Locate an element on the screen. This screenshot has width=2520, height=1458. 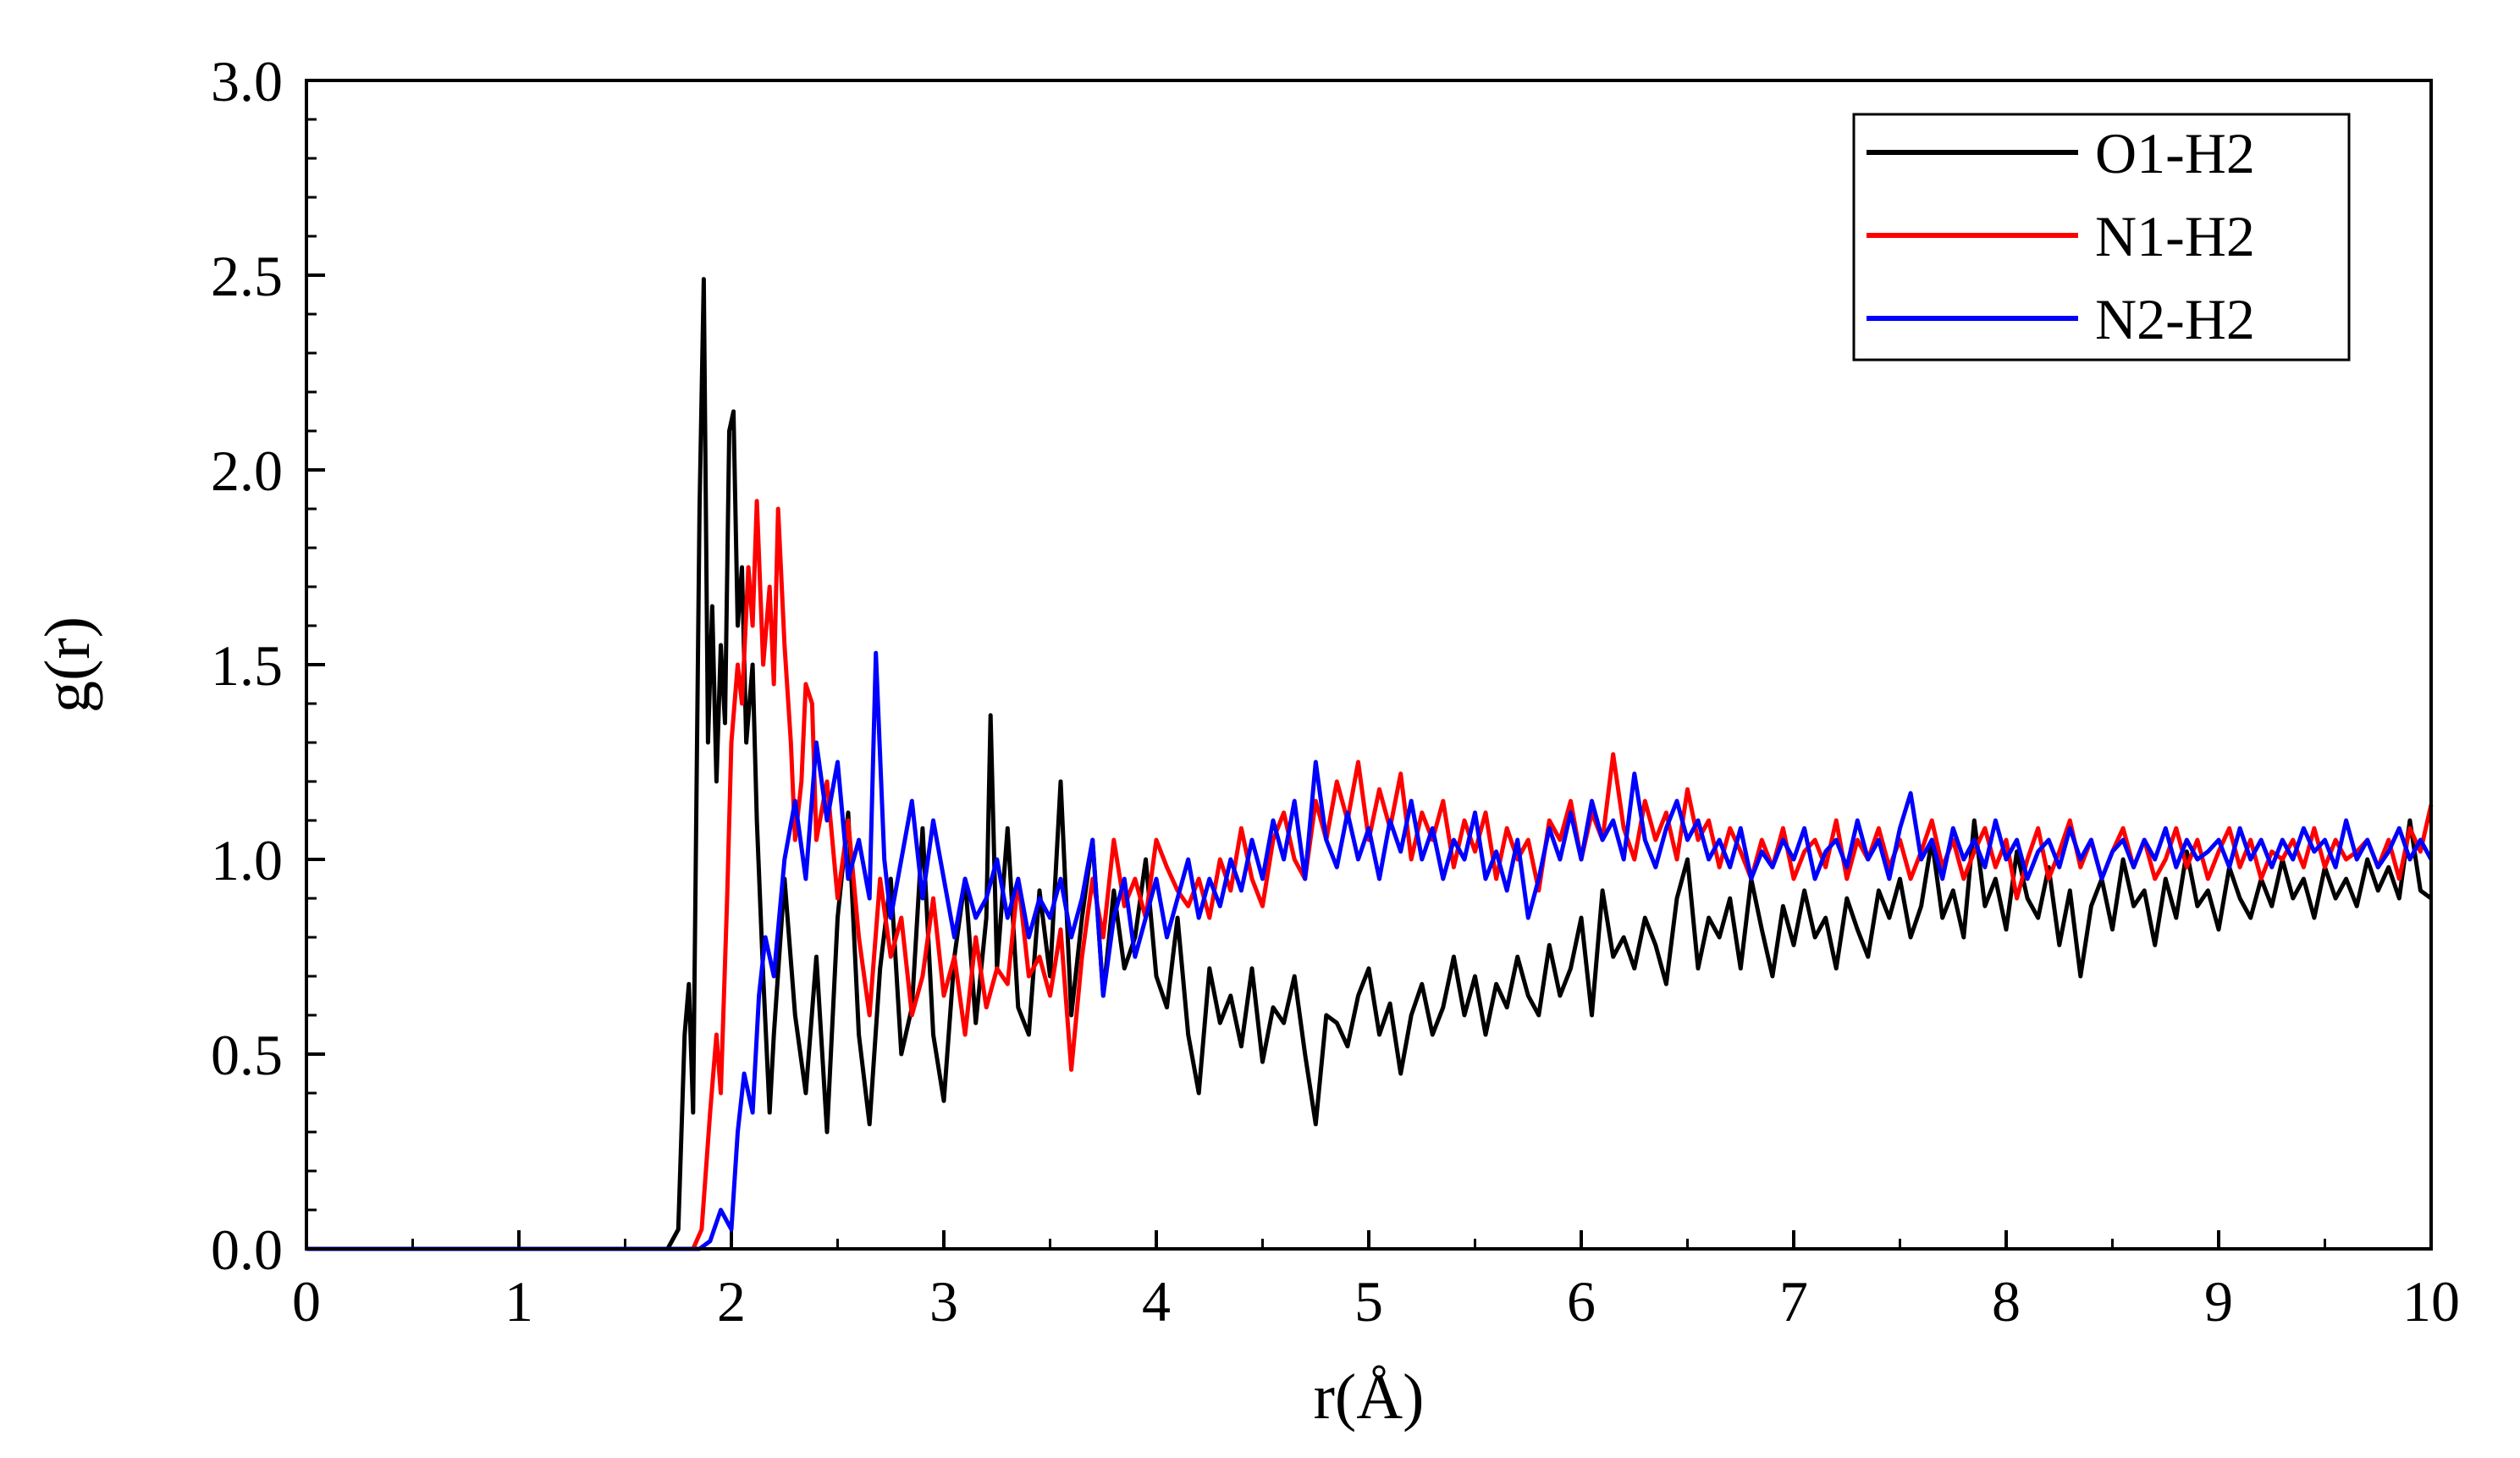
x-tick-label: 7 is located at coordinates (1793, 1301).